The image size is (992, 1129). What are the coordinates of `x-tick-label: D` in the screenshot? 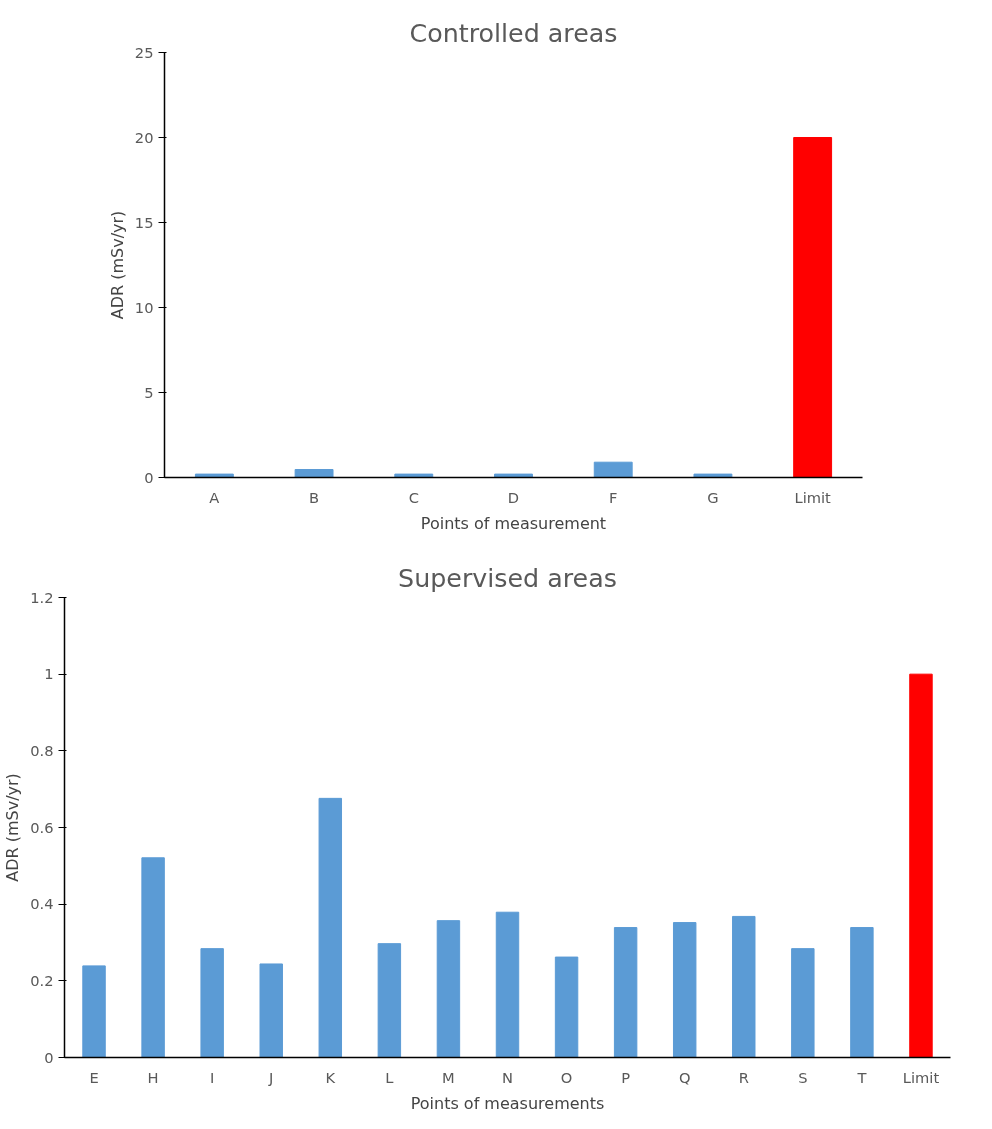 It's located at (513, 497).